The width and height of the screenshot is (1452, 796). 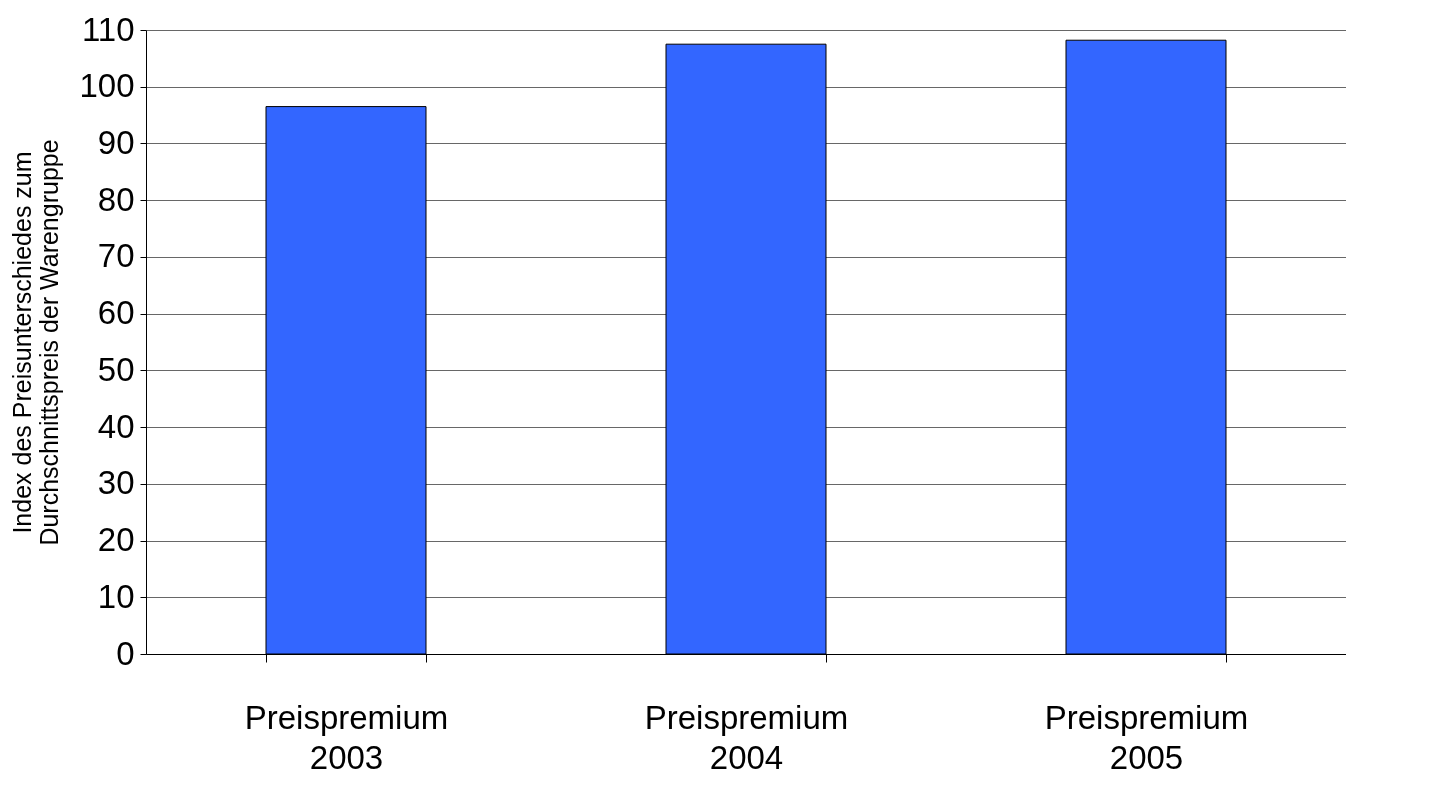 I want to click on y-tick-label: 10, so click(x=116, y=596).